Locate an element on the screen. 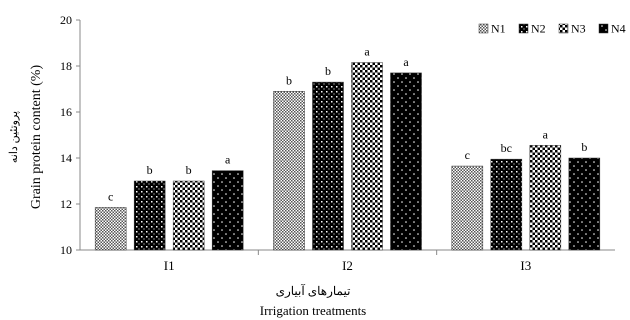 This screenshot has height=320, width=630. x-tick-label: I2 is located at coordinates (347, 265).